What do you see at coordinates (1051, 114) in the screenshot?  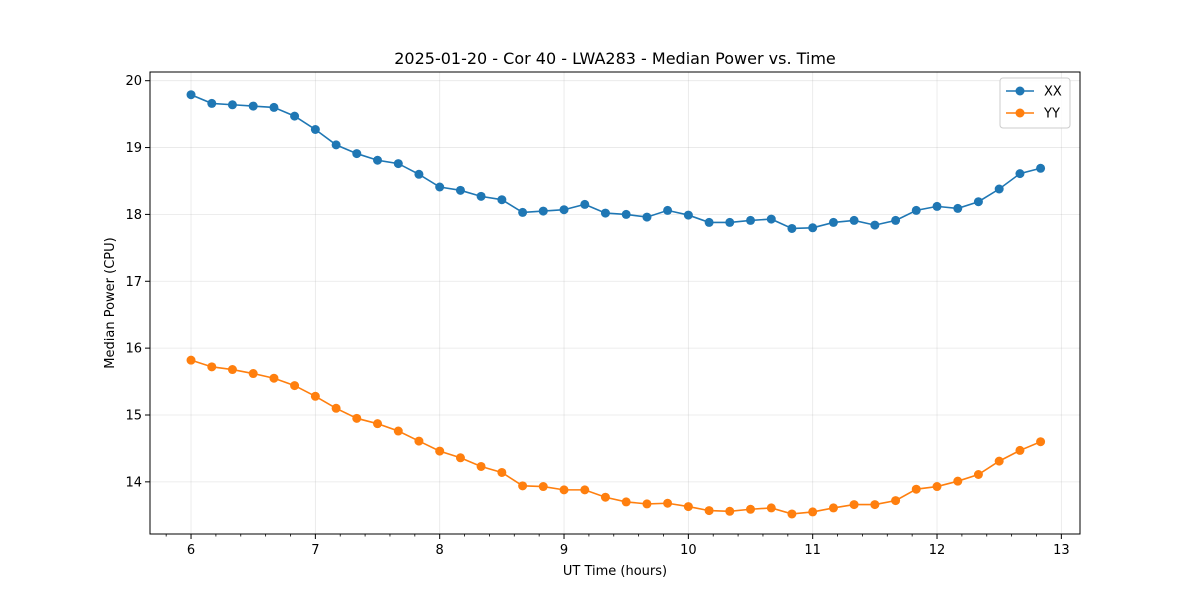 I see `legend-label-yy: YY` at bounding box center [1051, 114].